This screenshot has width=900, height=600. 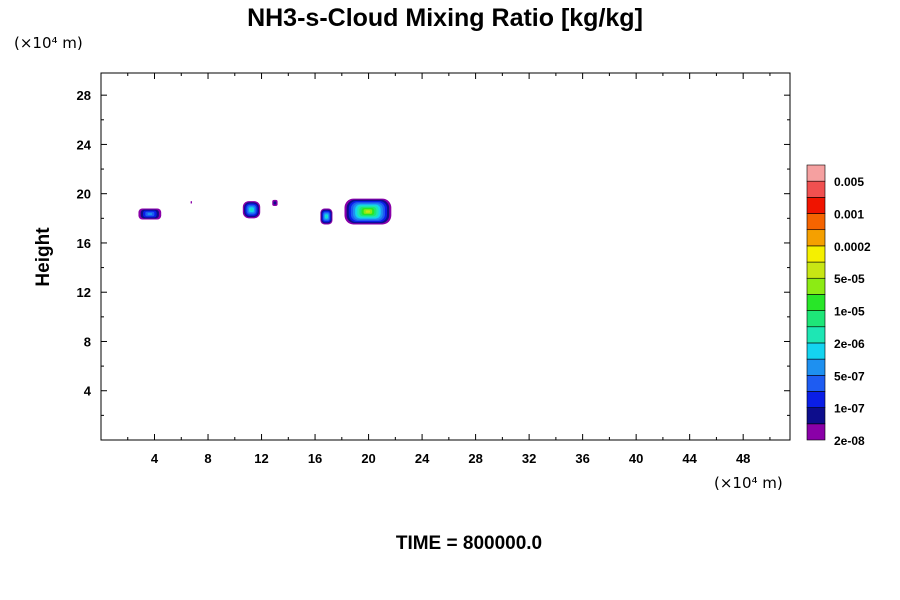 What do you see at coordinates (748, 483) in the screenshot?
I see `x-axis-unit: (×10⁴ m)` at bounding box center [748, 483].